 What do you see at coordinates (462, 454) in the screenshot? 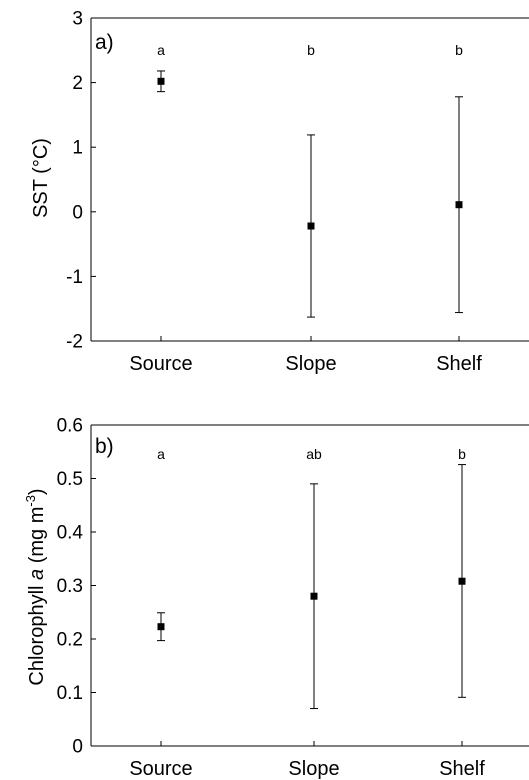
I see `panel-b-significance-letter: b` at bounding box center [462, 454].